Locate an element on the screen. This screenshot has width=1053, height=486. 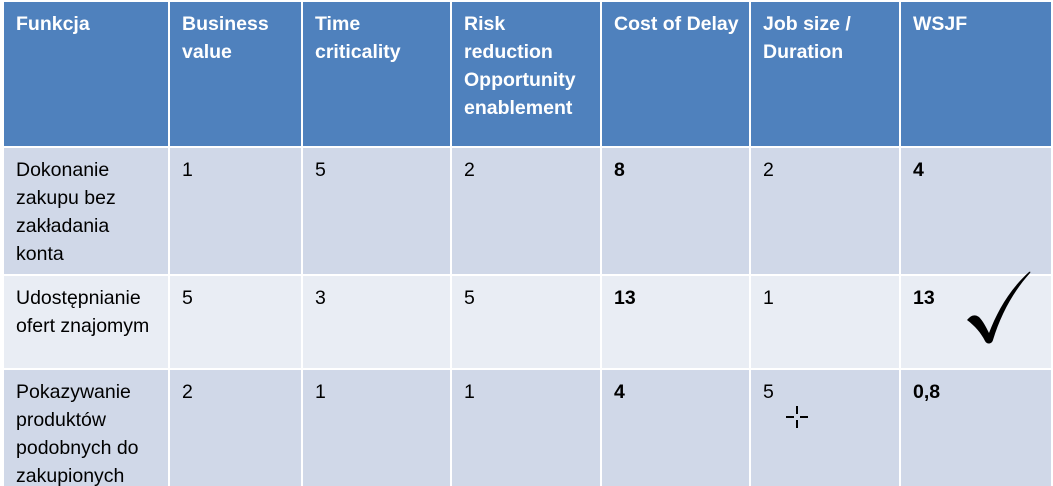
job-size-cell: 5 is located at coordinates (825, 427).